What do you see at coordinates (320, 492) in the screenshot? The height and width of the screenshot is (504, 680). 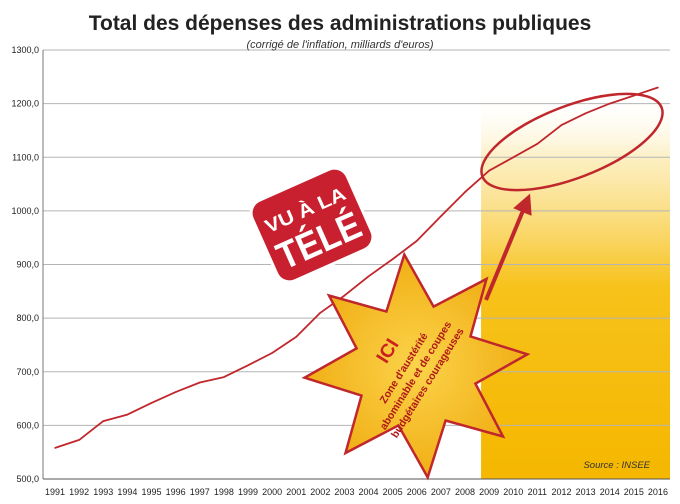 I see `x-tick-label: 2002` at bounding box center [320, 492].